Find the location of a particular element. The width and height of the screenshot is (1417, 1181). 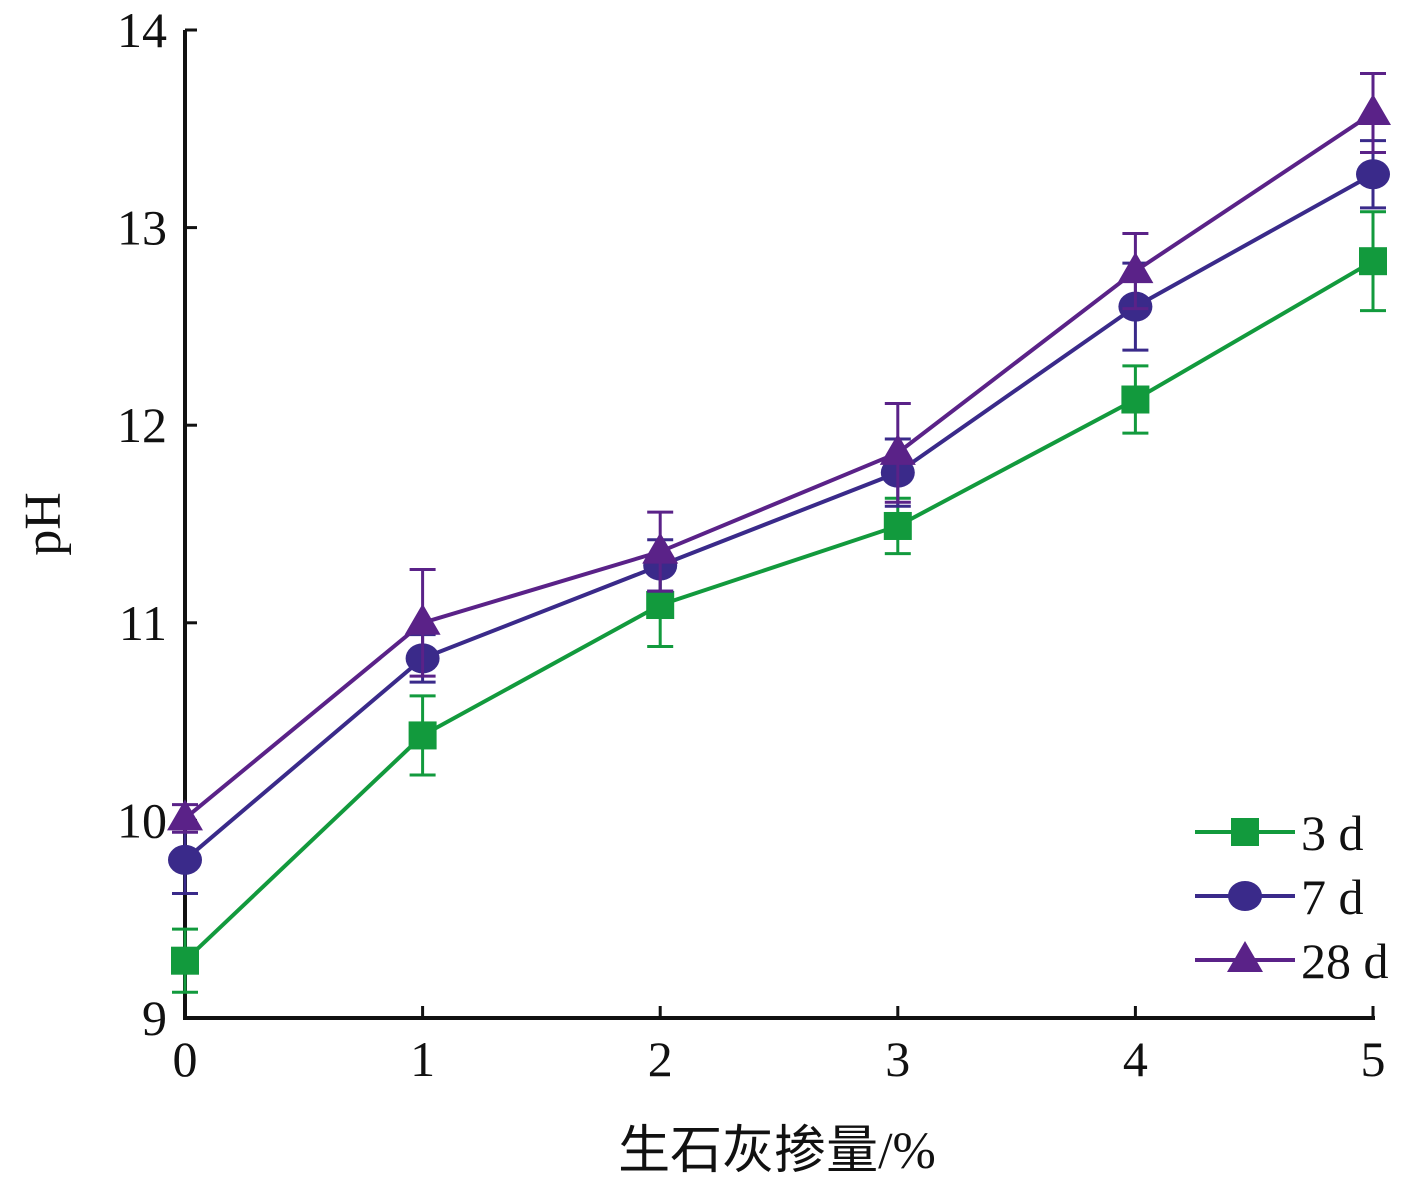

legend-item: 7 d is located at coordinates (1279, 897).